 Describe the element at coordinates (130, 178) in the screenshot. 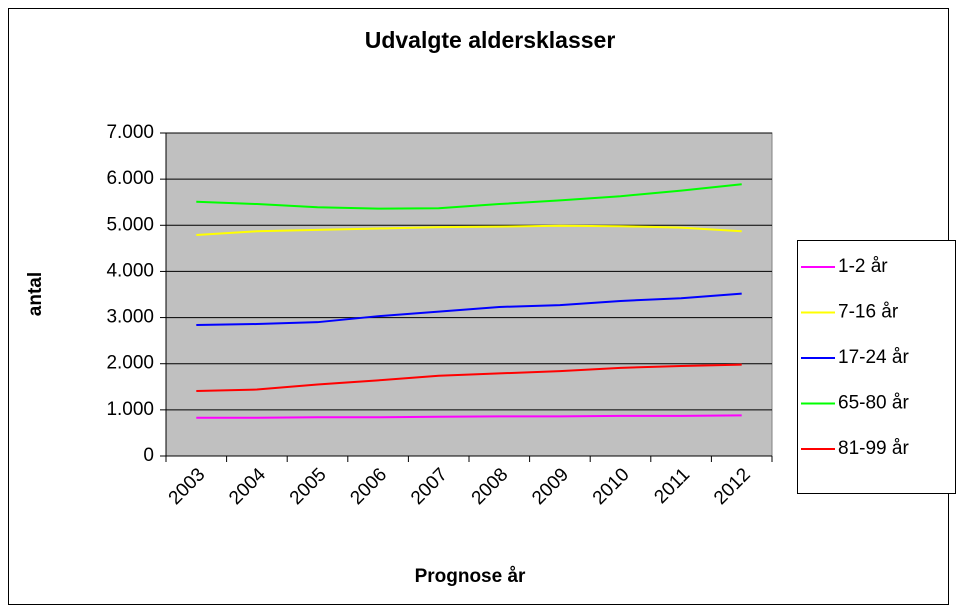

I see `y-tick-label: 6.000` at that location.